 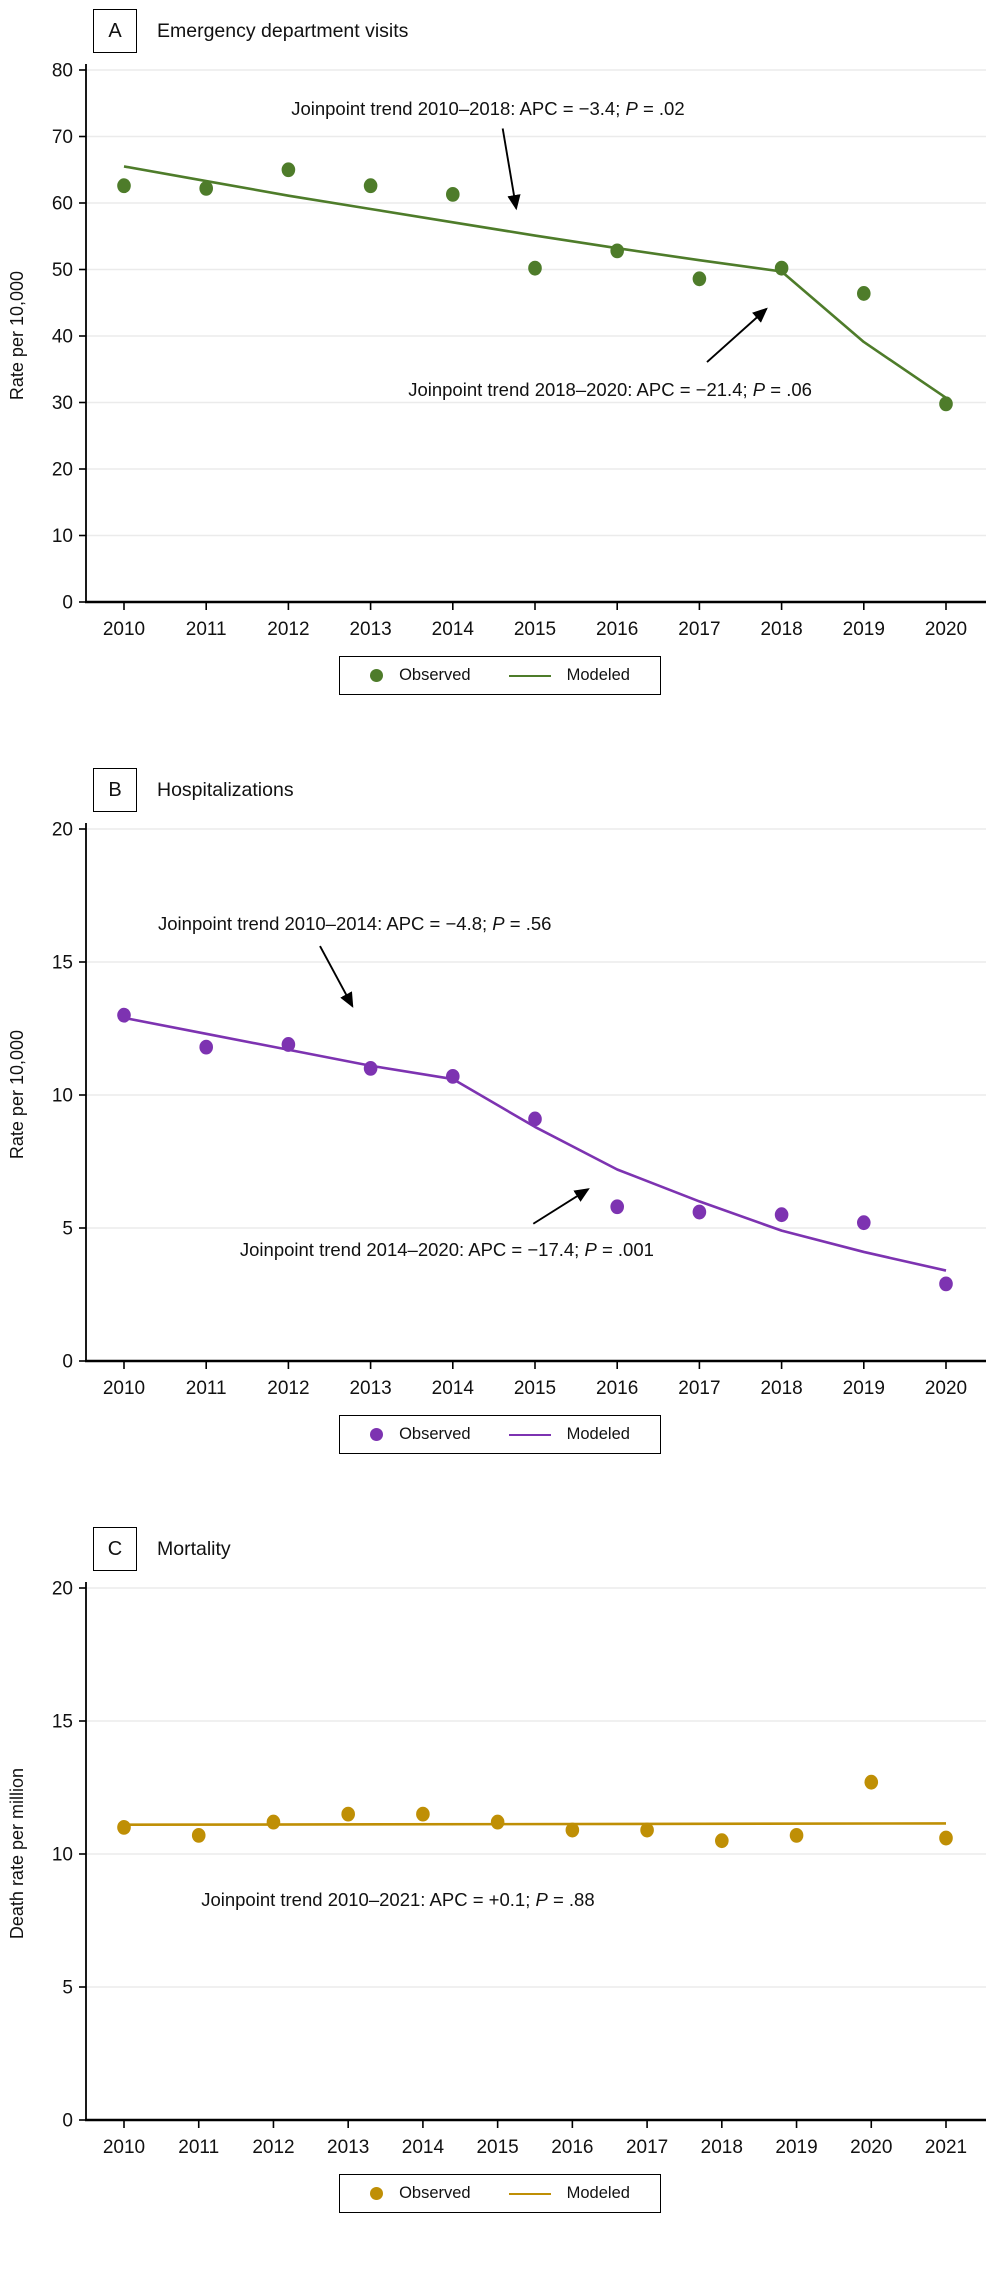 What do you see at coordinates (283, 30) in the screenshot?
I see `panel-a-title: Emergency department visits` at bounding box center [283, 30].